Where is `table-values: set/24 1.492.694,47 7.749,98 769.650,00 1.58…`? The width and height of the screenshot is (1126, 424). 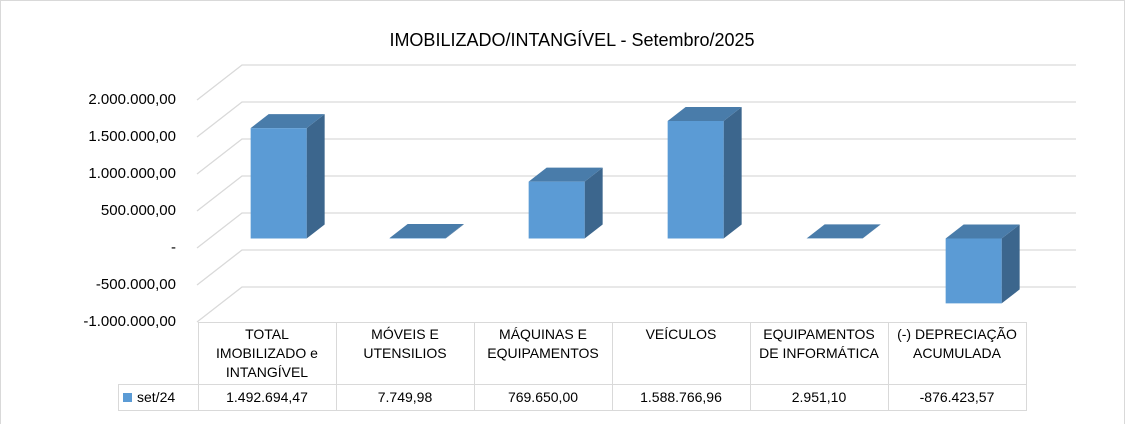 table-values: set/24 1.492.694,47 7.749,98 769.650,00 1.58… is located at coordinates (572, 397).